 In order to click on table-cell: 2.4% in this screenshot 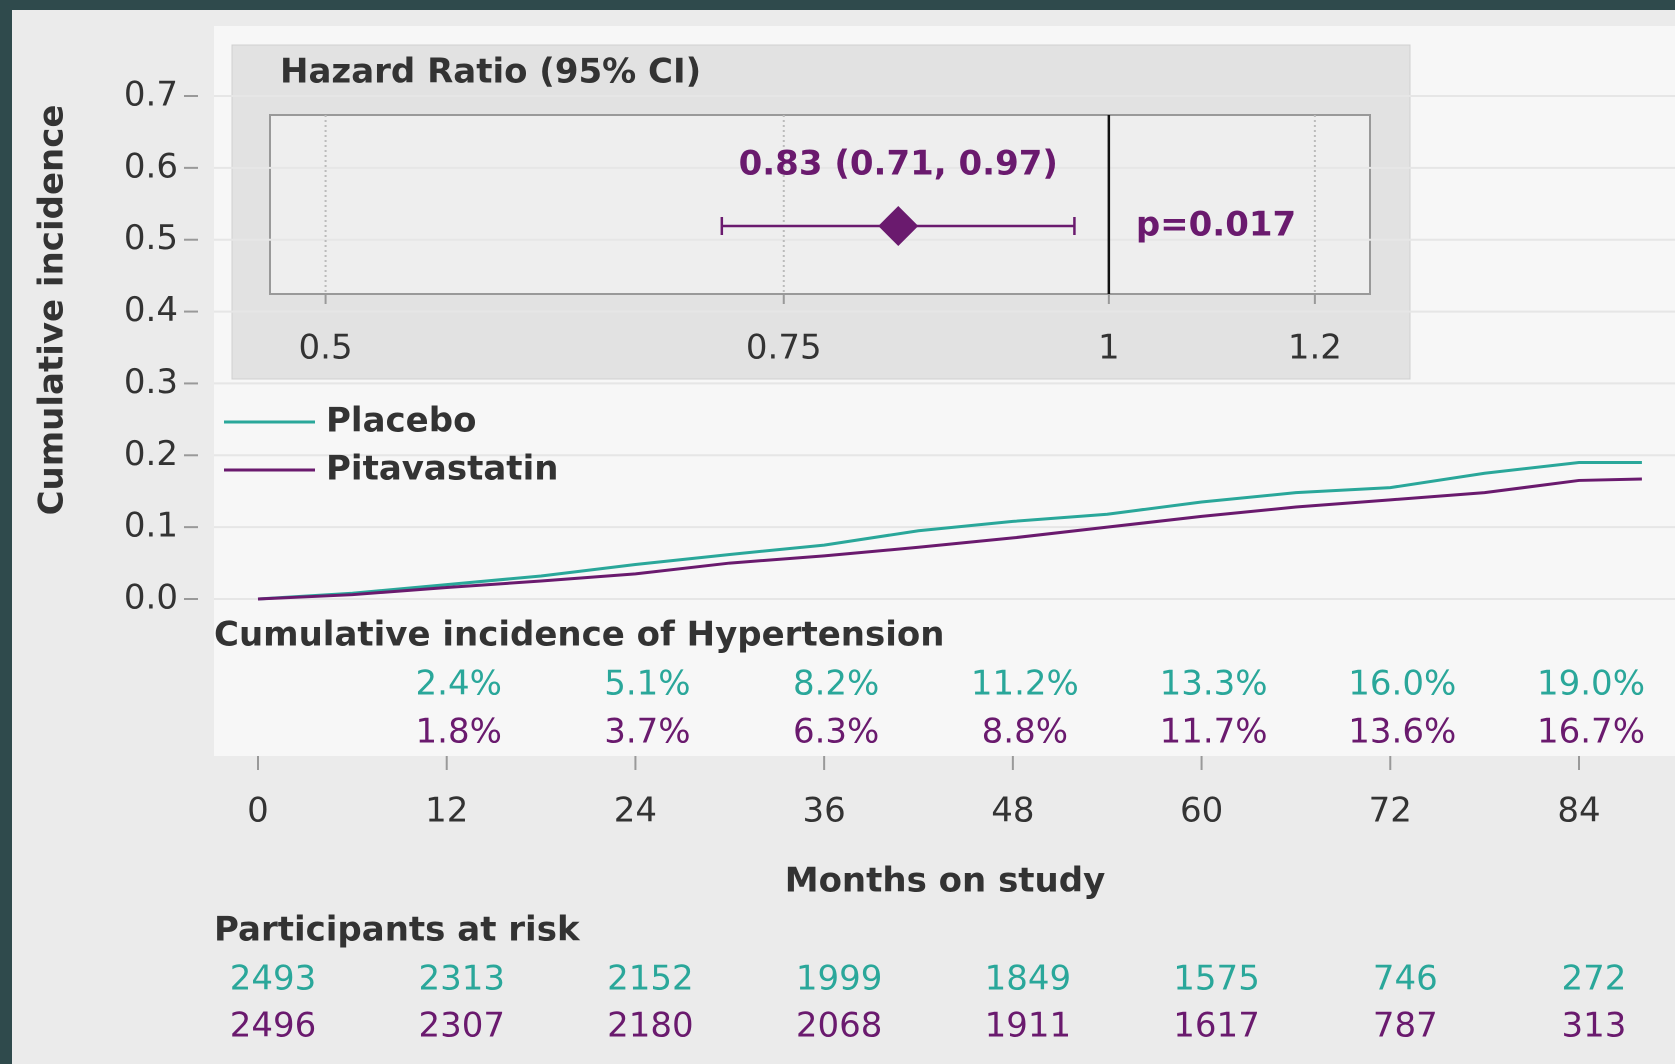, I will do `click(459, 684)`.